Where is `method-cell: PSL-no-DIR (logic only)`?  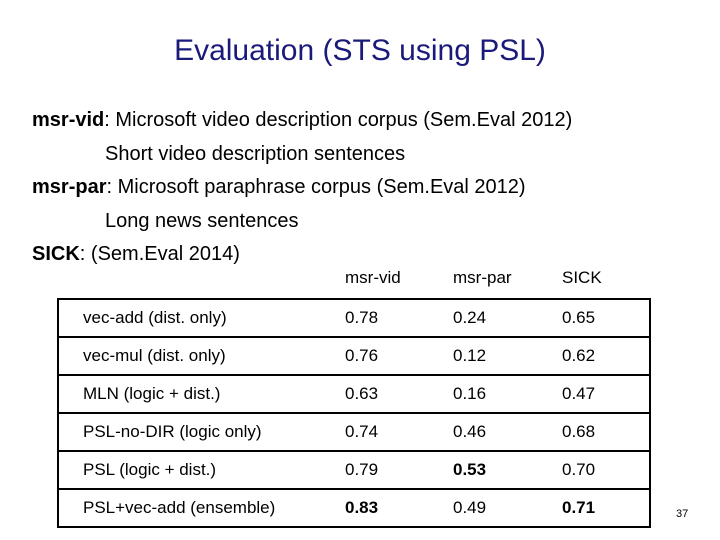 method-cell: PSL-no-DIR (logic only) is located at coordinates (201, 431).